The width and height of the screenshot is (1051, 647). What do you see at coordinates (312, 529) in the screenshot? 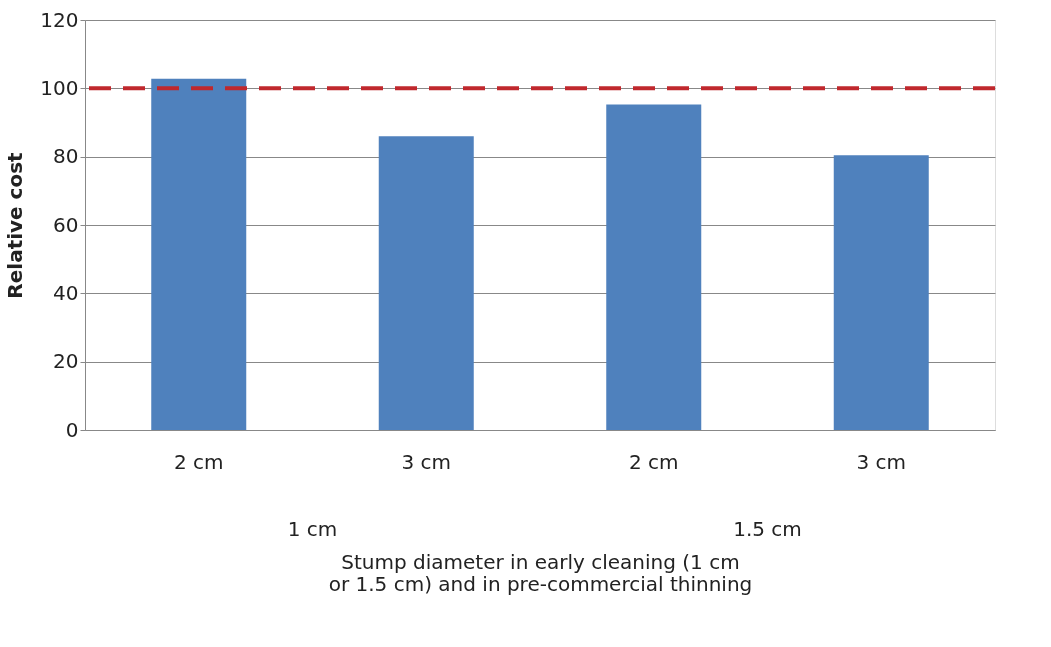
I see `text: 1 cm` at bounding box center [312, 529].